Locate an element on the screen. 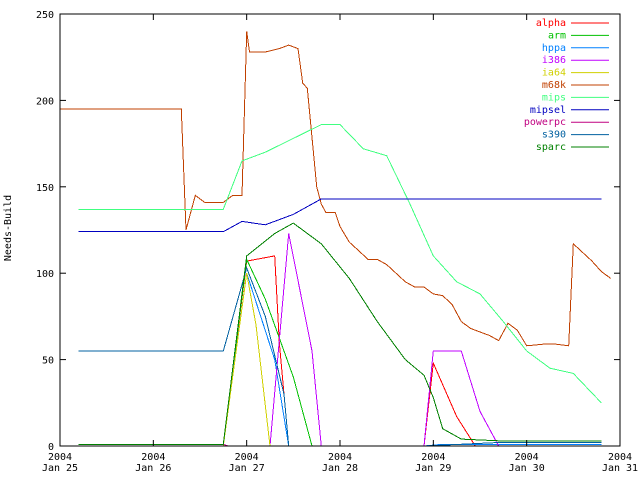 The image size is (640, 480). y-tick-label: 0 is located at coordinates (51, 447).